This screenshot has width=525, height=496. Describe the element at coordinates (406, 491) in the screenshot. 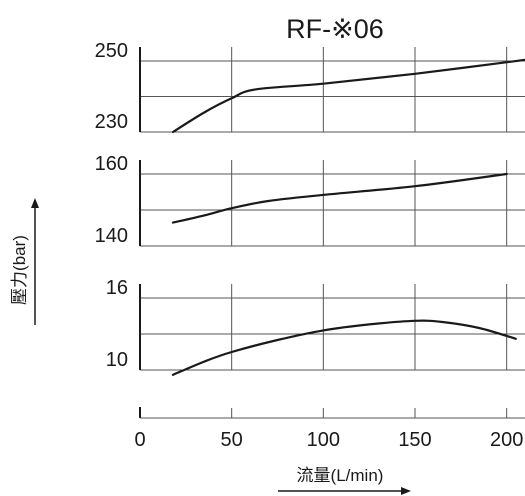

I see `x-axis-label-arrowhead` at that location.